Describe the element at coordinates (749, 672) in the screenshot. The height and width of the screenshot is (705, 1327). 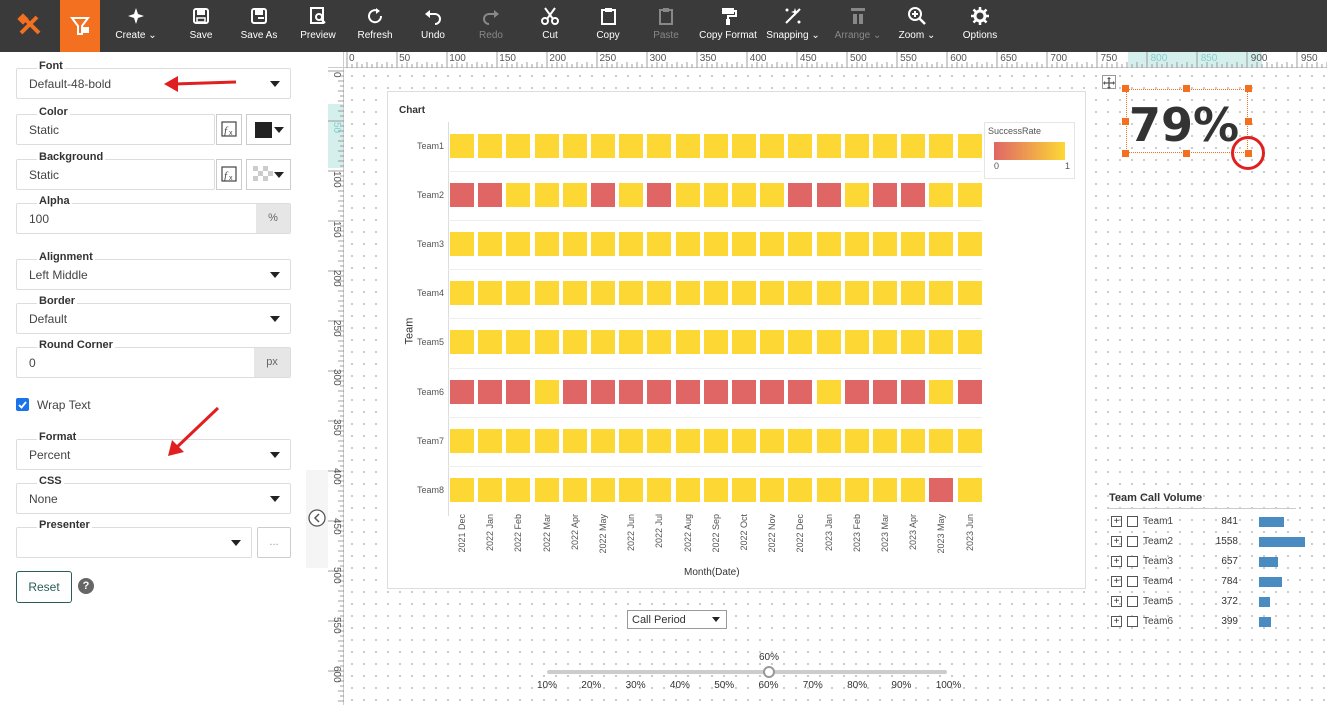
I see `percent-slider: 60% 10% 20% 30% 40% 50% 60% 70% 80% 90% 100%` at that location.